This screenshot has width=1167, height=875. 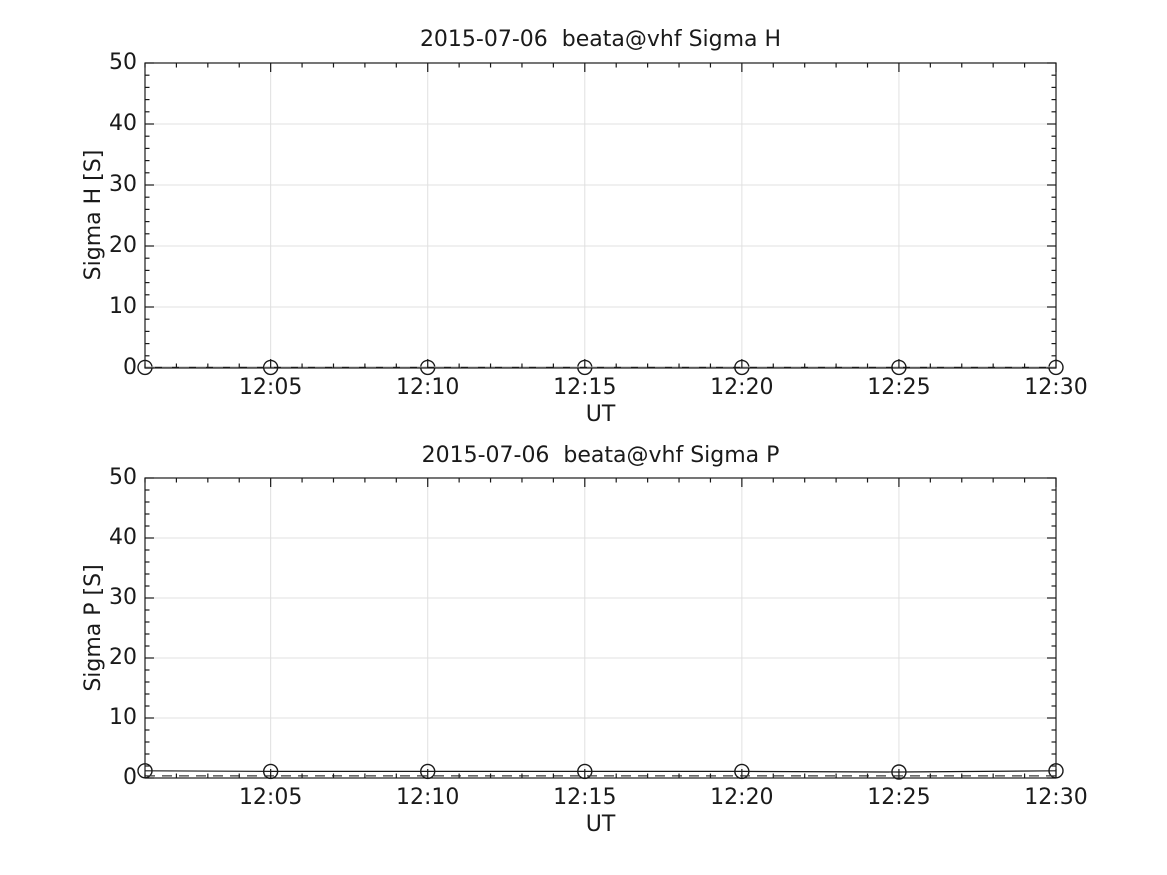 I want to click on y-axis-label-sigma-p: Sigma P [S], so click(x=93, y=628).